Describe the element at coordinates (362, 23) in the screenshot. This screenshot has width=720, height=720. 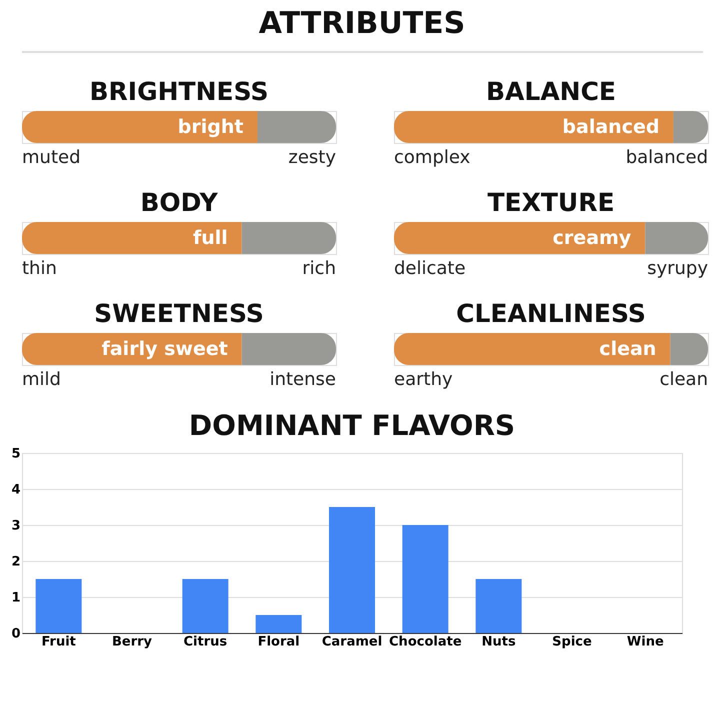
I see `text: ATTRIBUTES` at that location.